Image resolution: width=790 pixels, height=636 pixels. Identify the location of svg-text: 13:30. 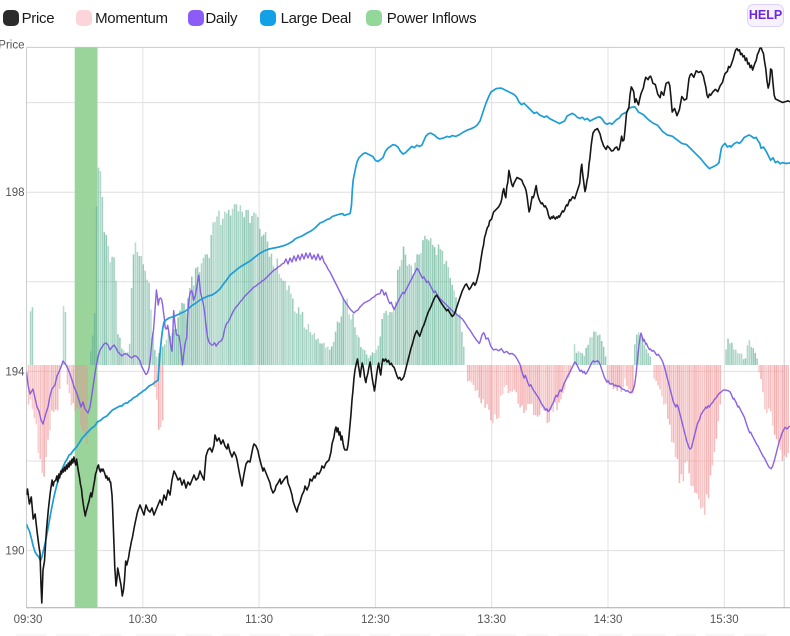
(491, 620).